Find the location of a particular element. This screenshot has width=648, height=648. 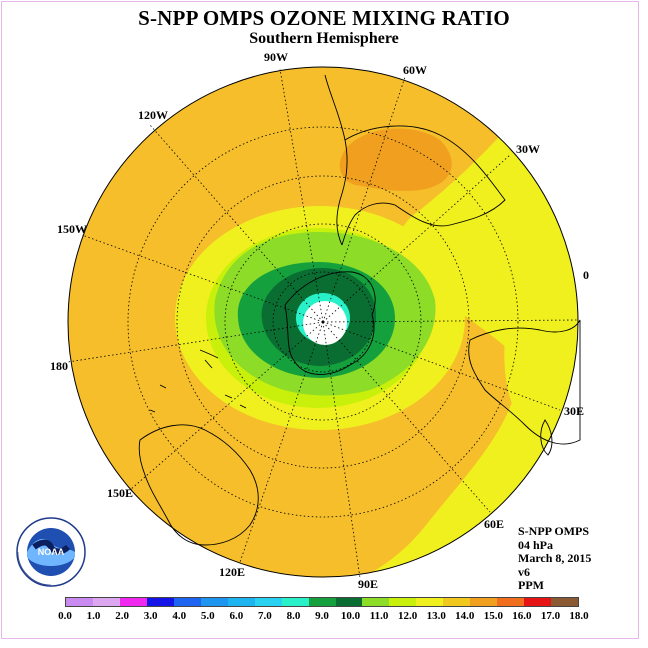

colorbar-tick-label: 15.0 is located at coordinates (493, 616).